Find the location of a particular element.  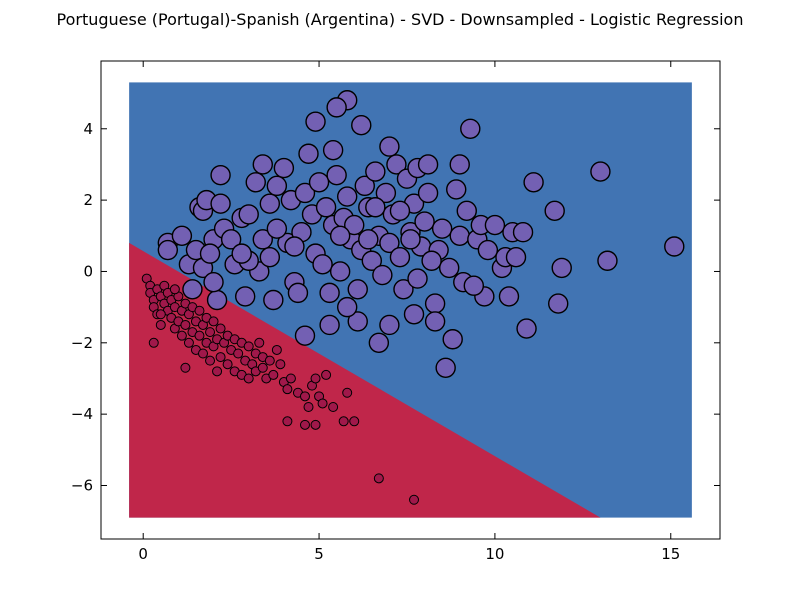

y-tick-label: −2 is located at coordinates (82, 343).